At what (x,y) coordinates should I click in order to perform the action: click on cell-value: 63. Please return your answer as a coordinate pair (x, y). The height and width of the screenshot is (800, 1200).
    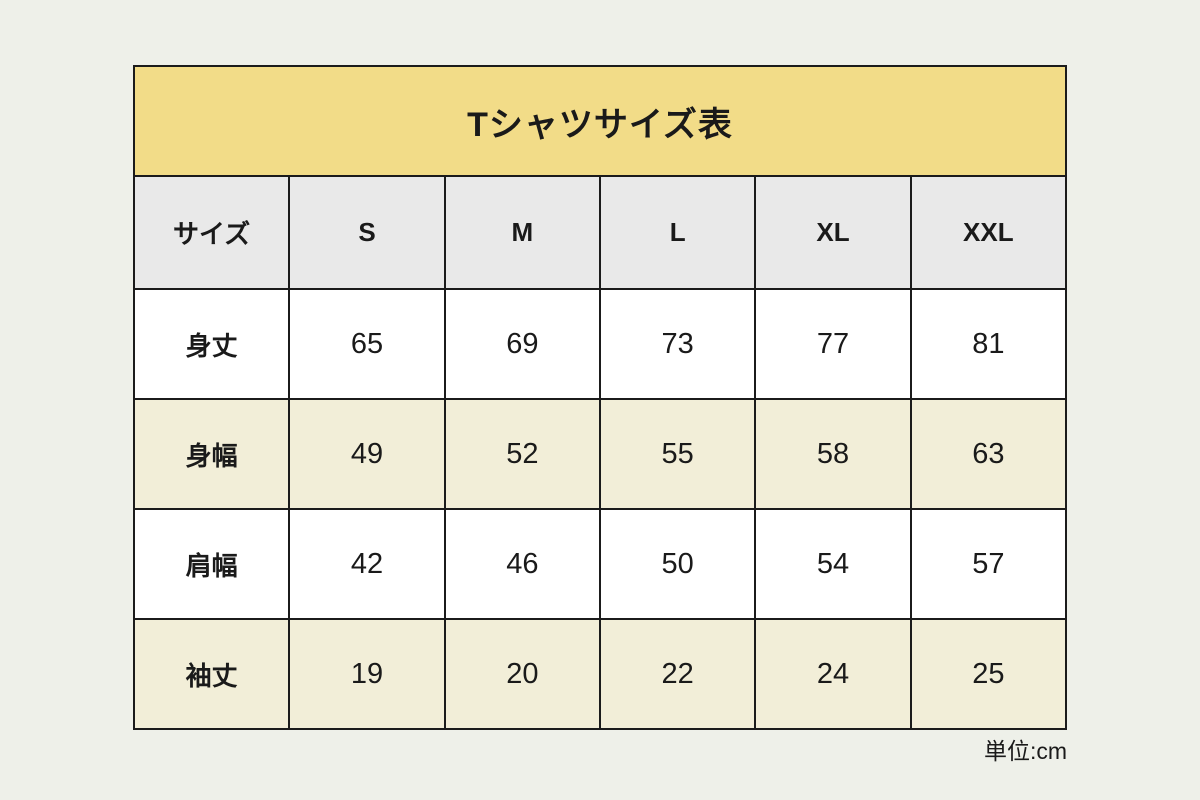
    Looking at the image, I should click on (988, 454).